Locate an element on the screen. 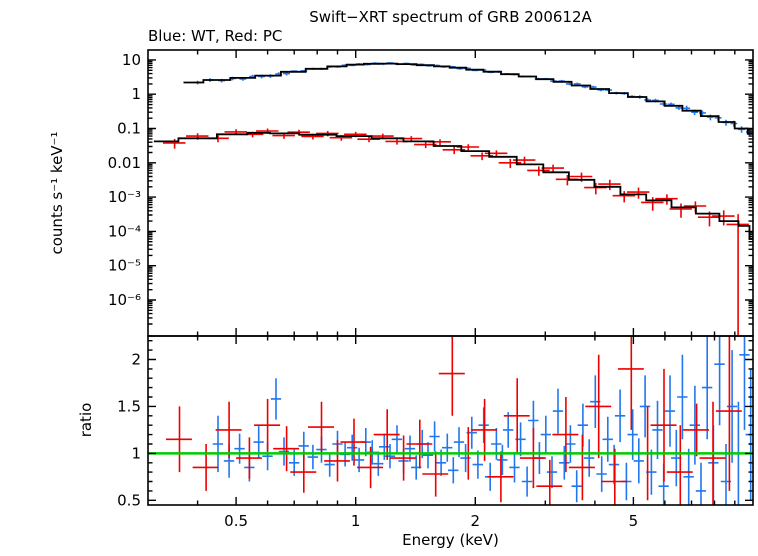 This screenshot has width=758, height=556. wt-data-series is located at coordinates (473, 99).